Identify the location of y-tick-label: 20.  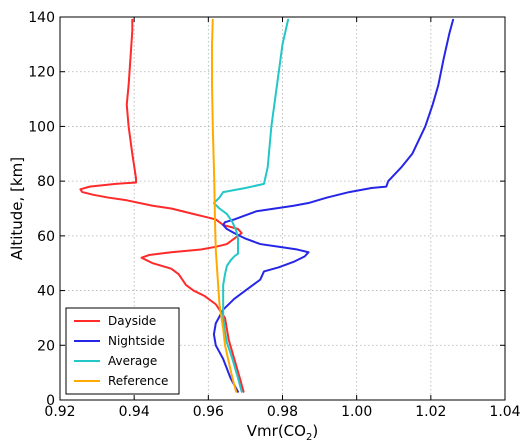
(46, 346).